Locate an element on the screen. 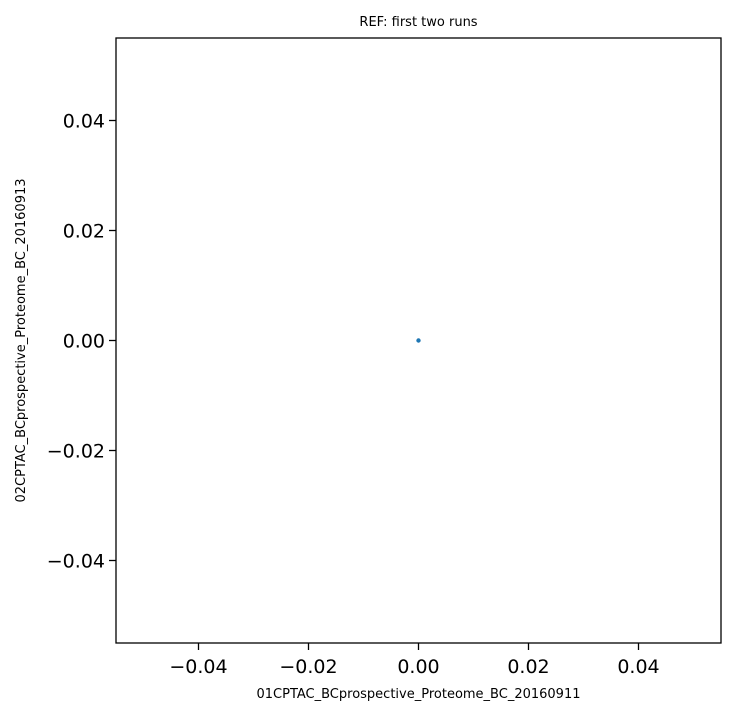 Image resolution: width=736 pixels, height=716 pixels. x-tick-label: −0.02 is located at coordinates (308, 667).